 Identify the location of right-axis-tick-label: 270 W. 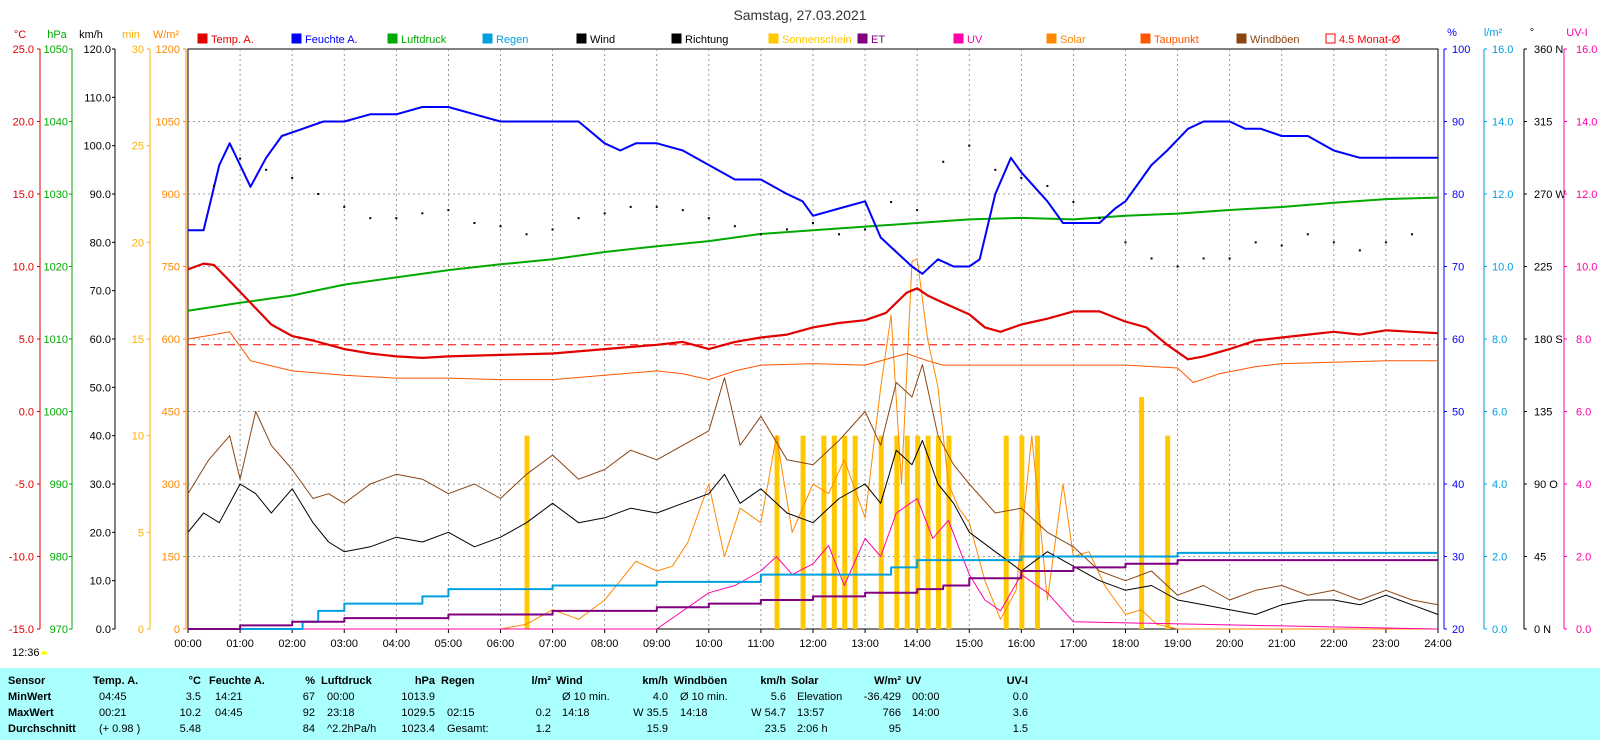
(1550, 195).